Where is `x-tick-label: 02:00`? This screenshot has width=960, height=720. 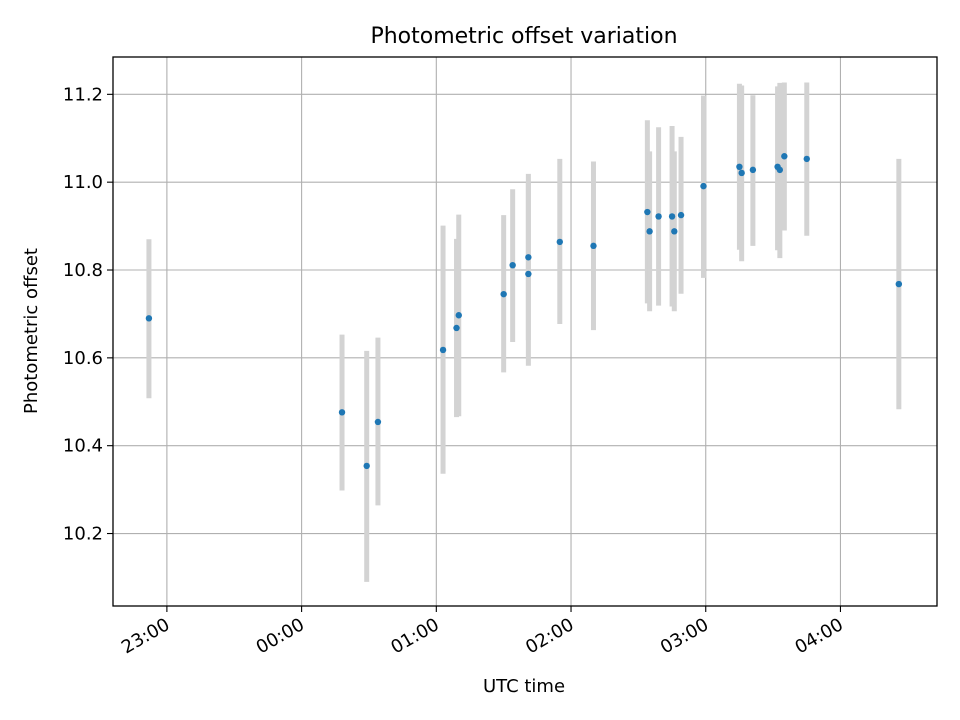 x-tick-label: 02:00 is located at coordinates (549, 636).